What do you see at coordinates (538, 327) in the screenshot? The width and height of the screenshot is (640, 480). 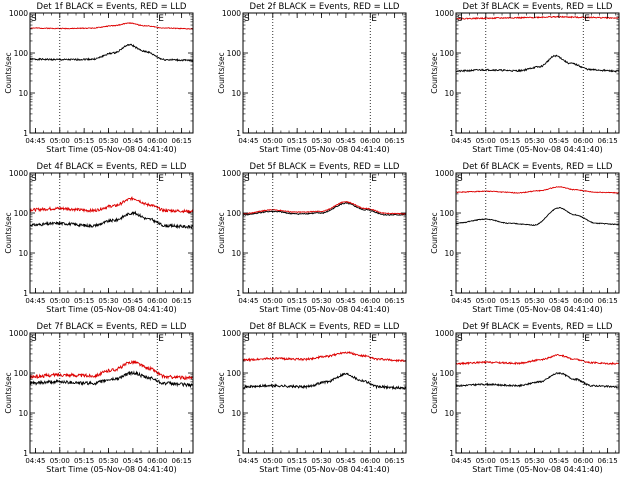 I see `panel-title: Det 9f BLACK = Events, RED = LLD` at bounding box center [538, 327].